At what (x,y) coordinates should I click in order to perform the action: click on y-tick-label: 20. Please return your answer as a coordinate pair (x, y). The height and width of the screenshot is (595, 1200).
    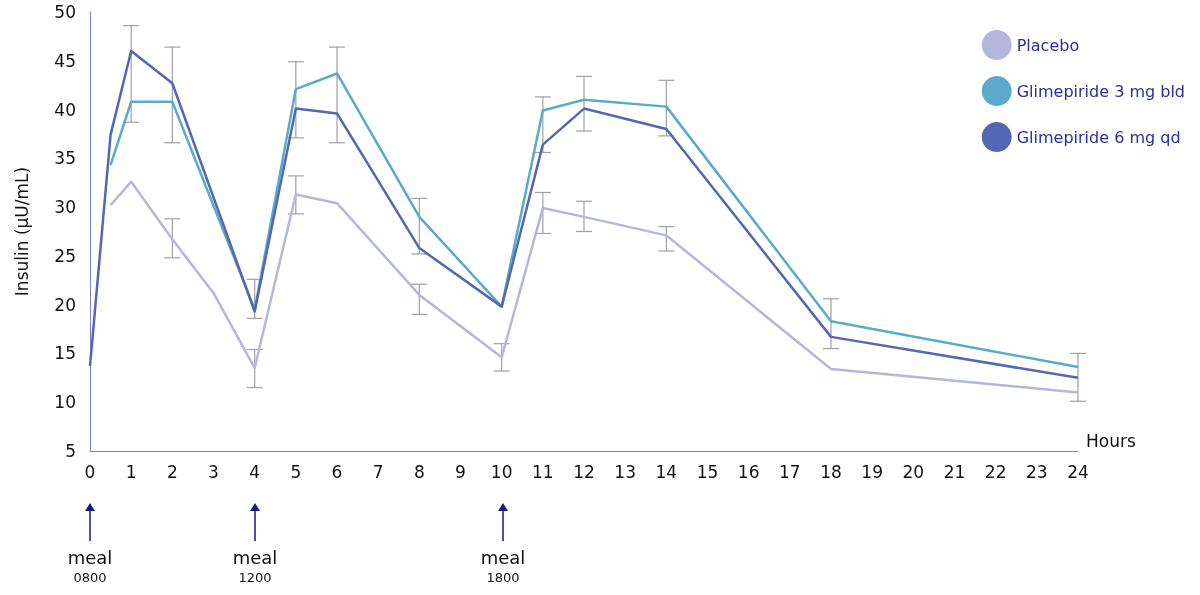
    Looking at the image, I should click on (65, 304).